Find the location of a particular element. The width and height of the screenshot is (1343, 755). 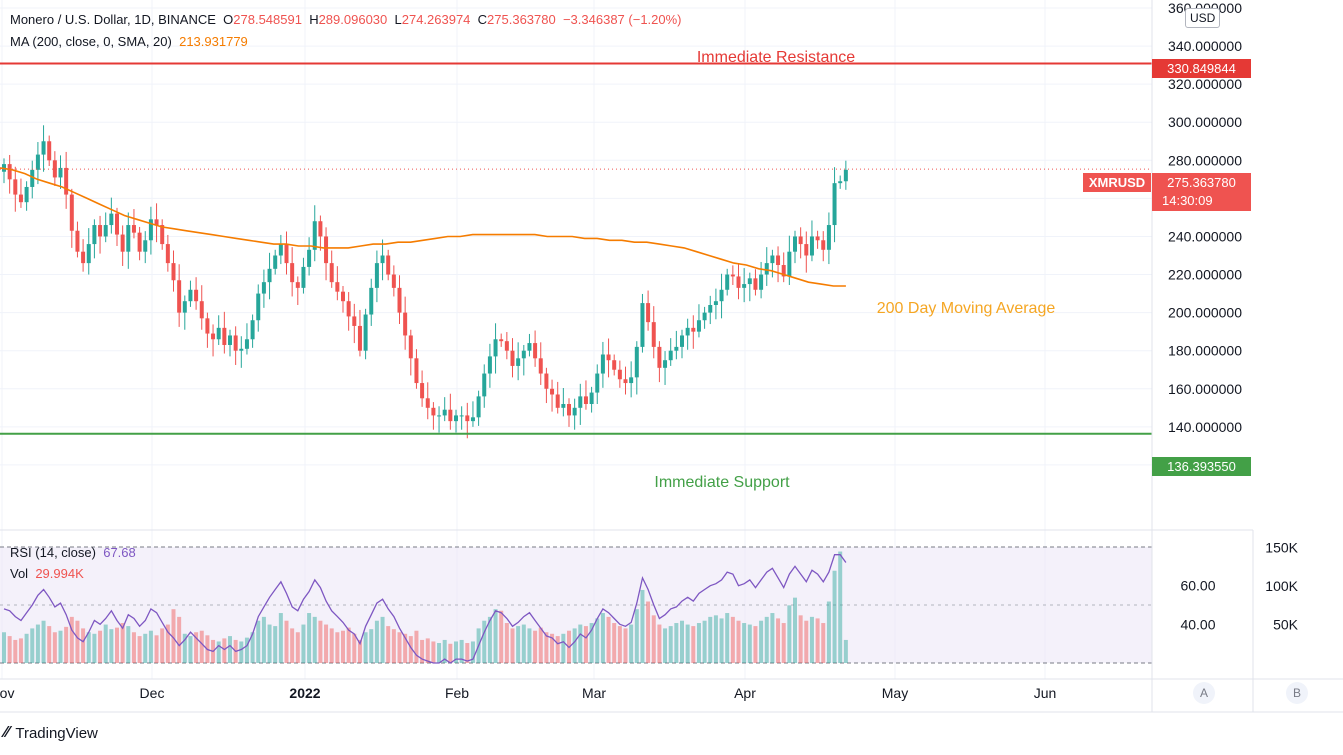

time-tick-label: Mar is located at coordinates (594, 693).